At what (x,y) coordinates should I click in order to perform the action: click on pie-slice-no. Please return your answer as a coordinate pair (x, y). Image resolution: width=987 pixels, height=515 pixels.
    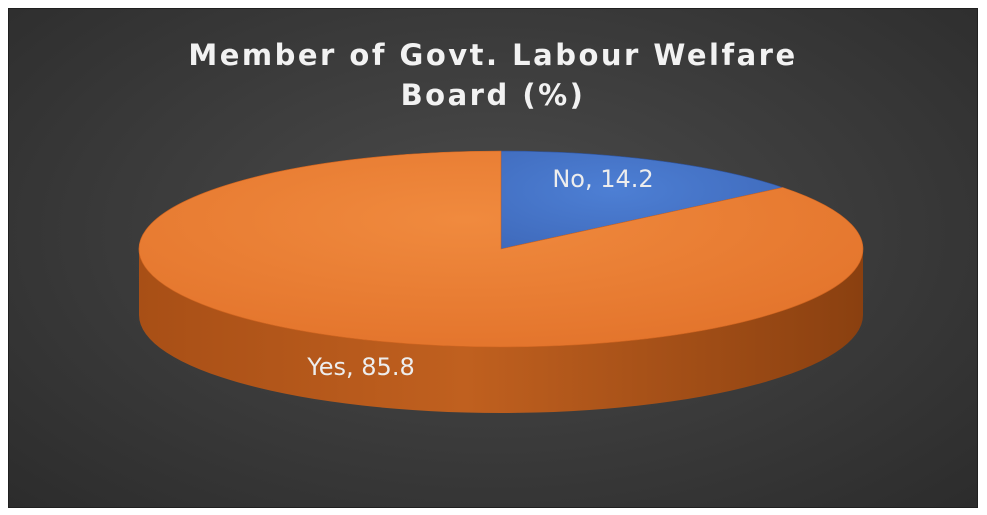
    Looking at the image, I should click on (642, 200).